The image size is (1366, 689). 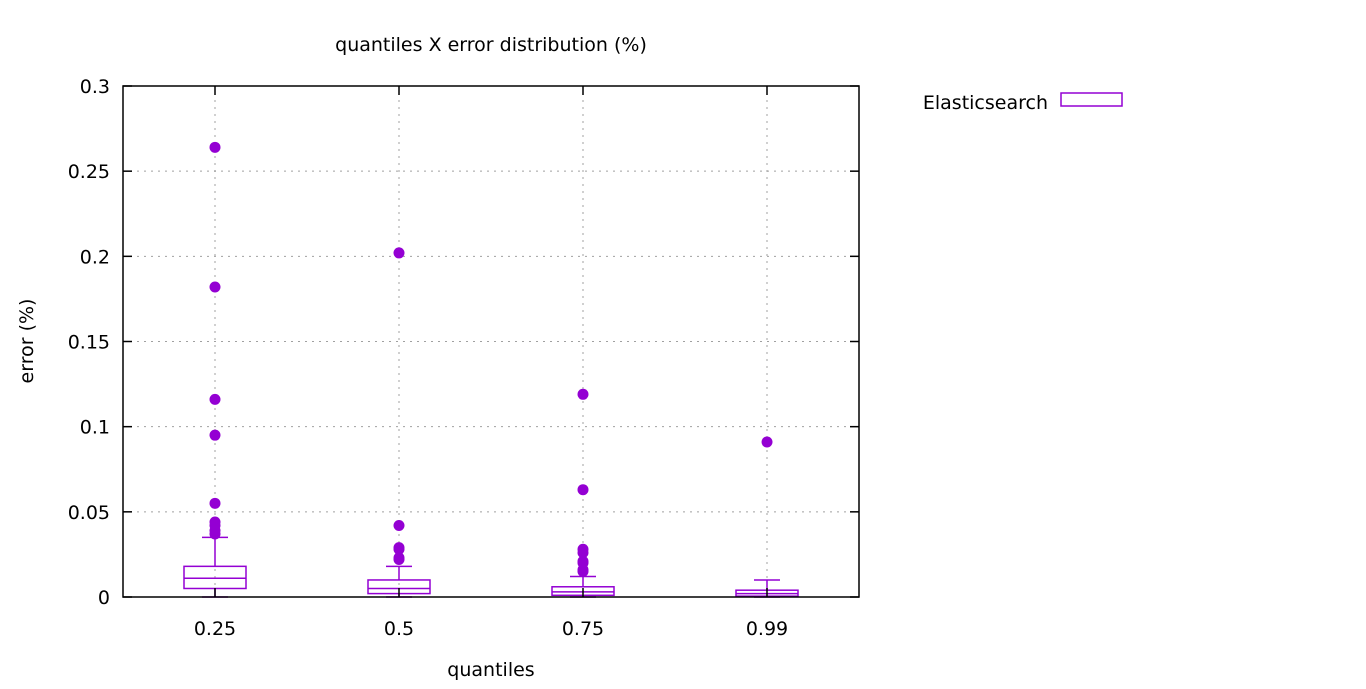 I want to click on y-tick-label: 0.05, so click(x=89, y=513).